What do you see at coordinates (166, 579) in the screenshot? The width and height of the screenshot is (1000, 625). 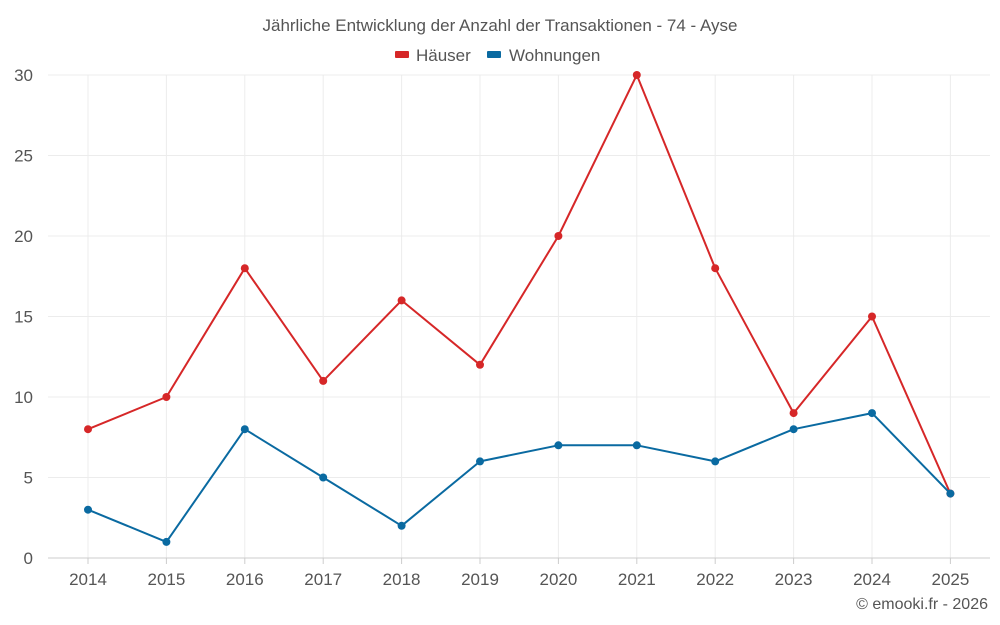 I see `x-tick-label: 2015` at bounding box center [166, 579].